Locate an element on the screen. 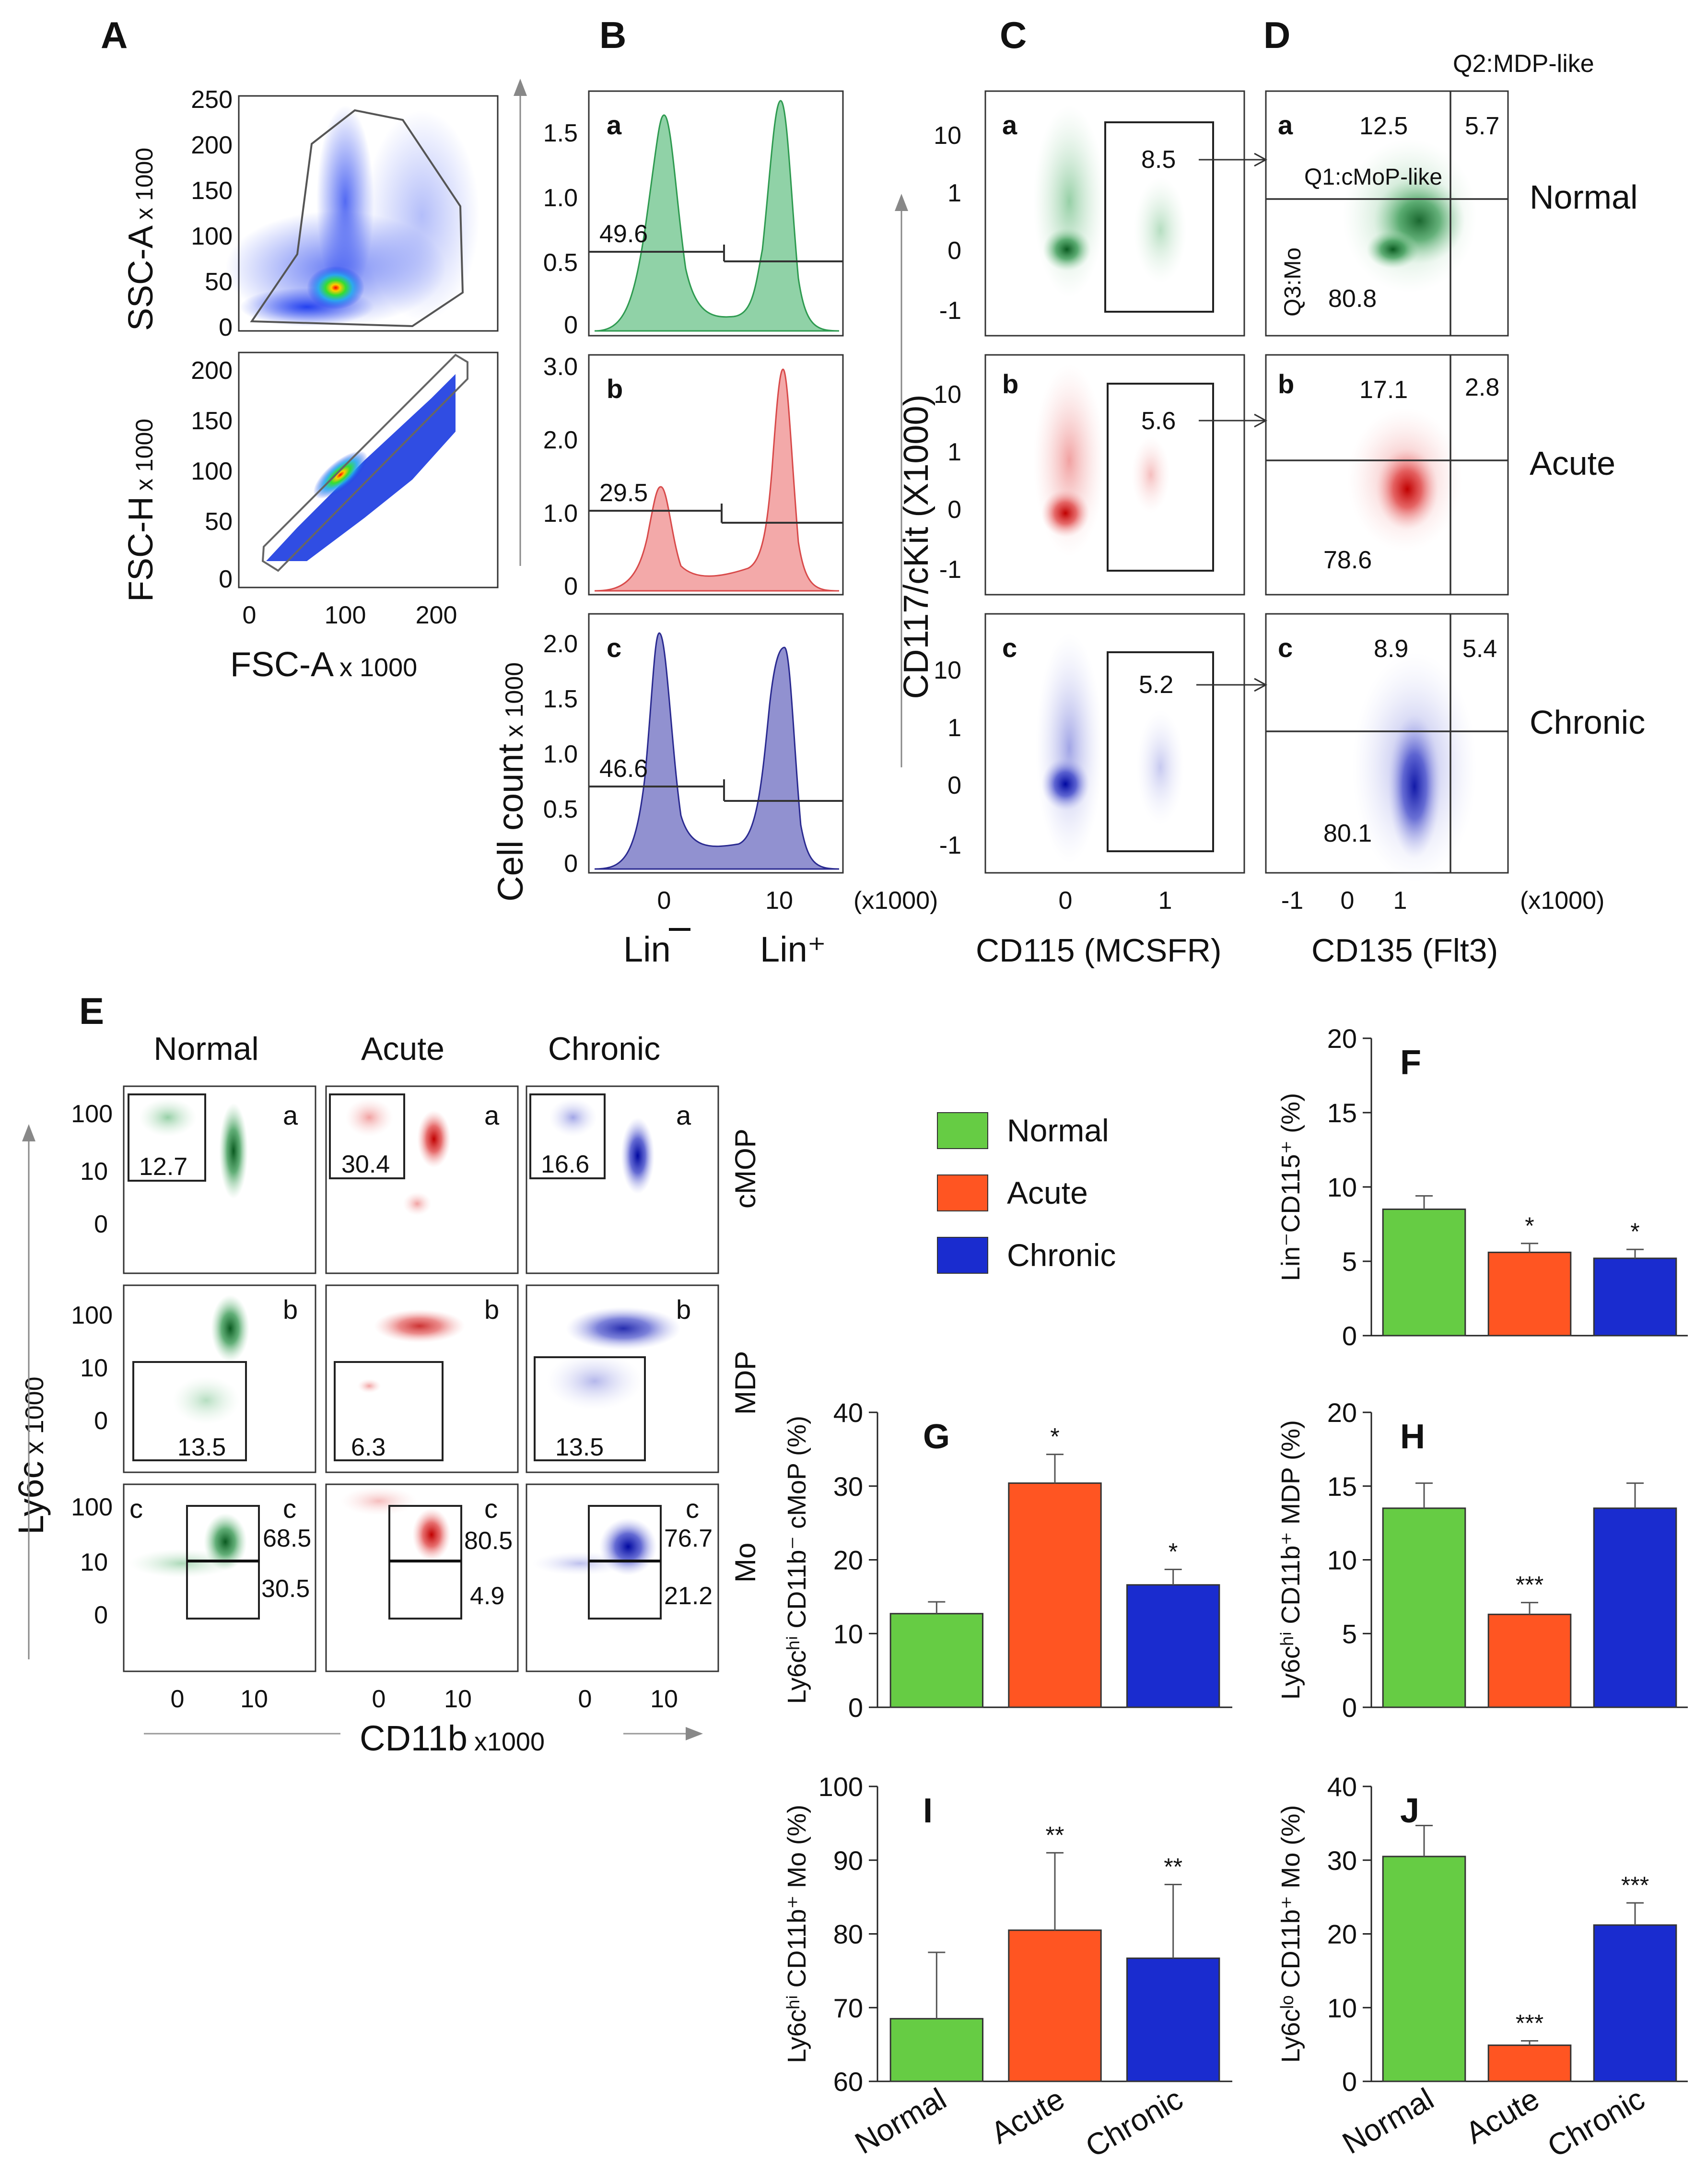 The height and width of the screenshot is (2184, 1695). y-tick-label: 5 is located at coordinates (1349, 1261).